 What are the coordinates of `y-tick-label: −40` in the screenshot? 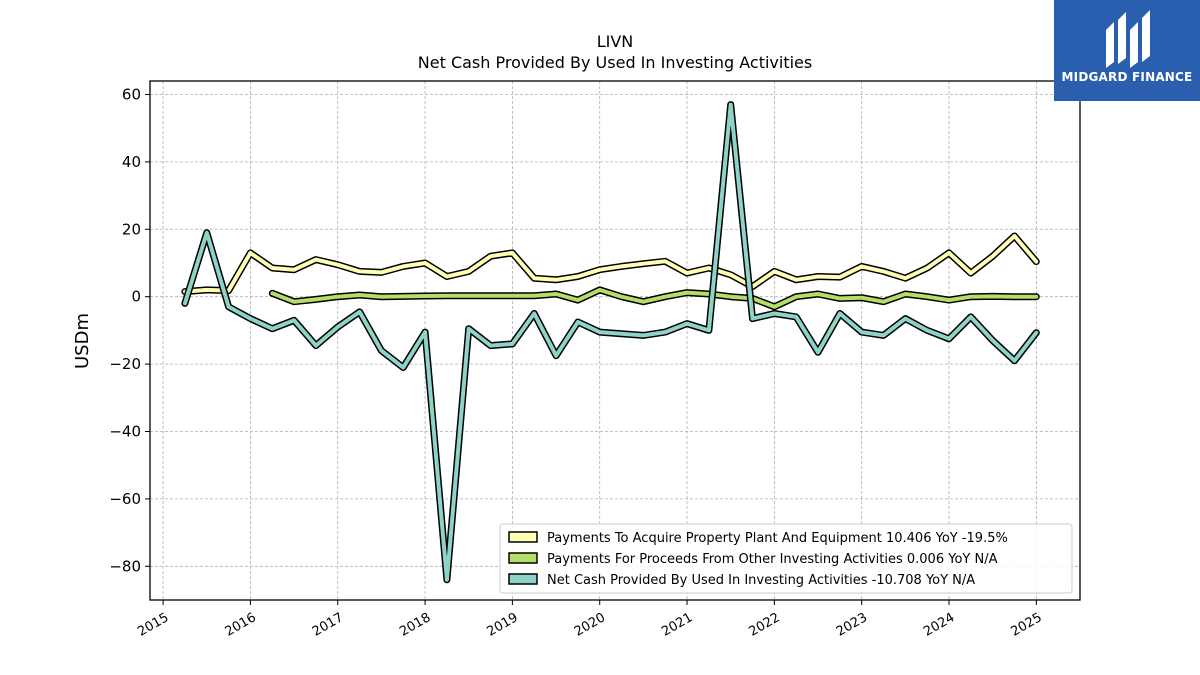 It's located at (125, 431).